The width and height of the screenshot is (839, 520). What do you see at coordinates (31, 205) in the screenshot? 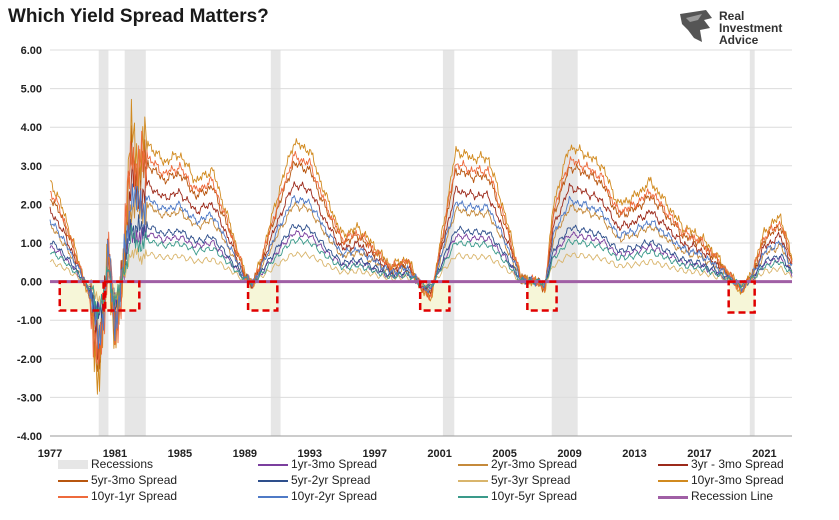
I see `y-tick-label: 2.00` at bounding box center [31, 205].